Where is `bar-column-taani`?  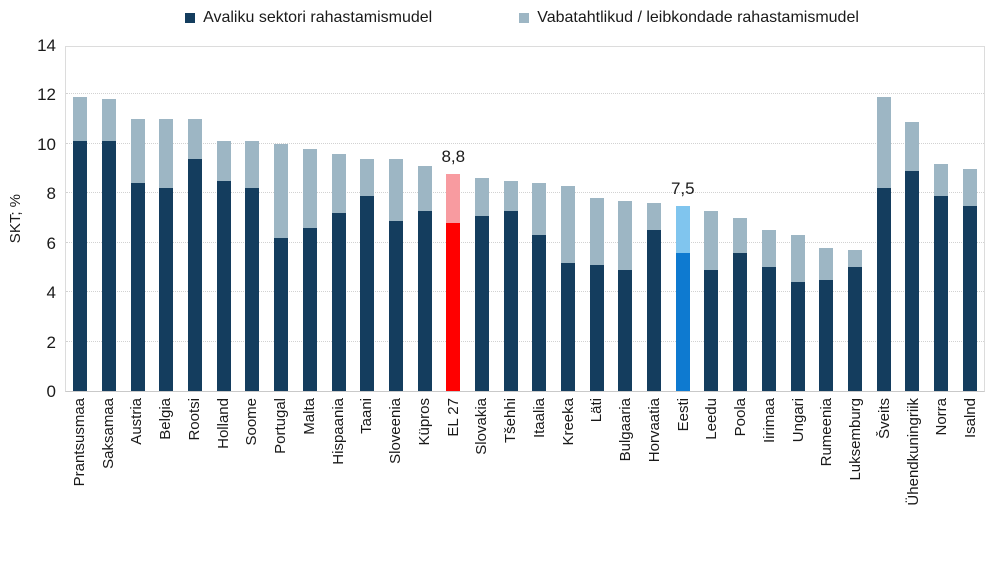 bar-column-taani is located at coordinates (367, 219).